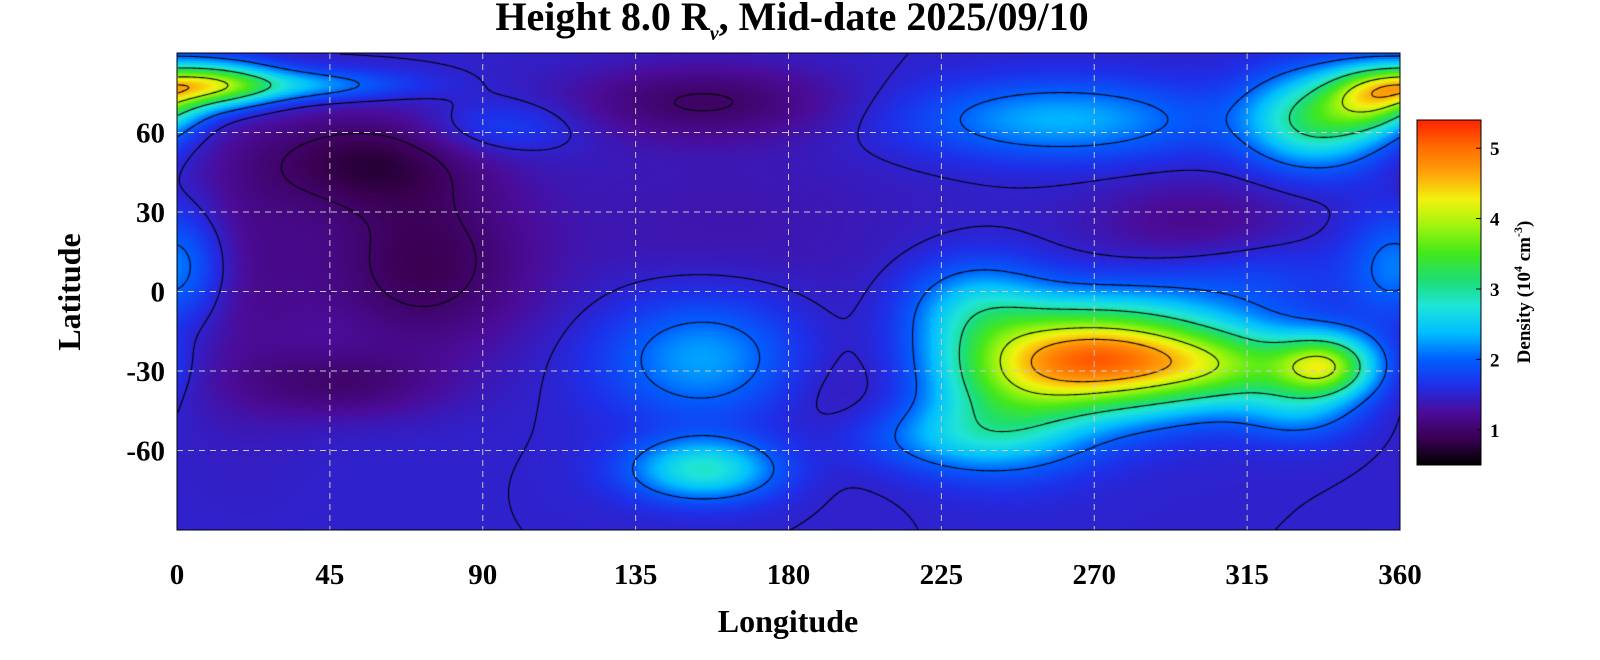  Describe the element at coordinates (150, 213) in the screenshot. I see `y-tick-label: 30` at that location.